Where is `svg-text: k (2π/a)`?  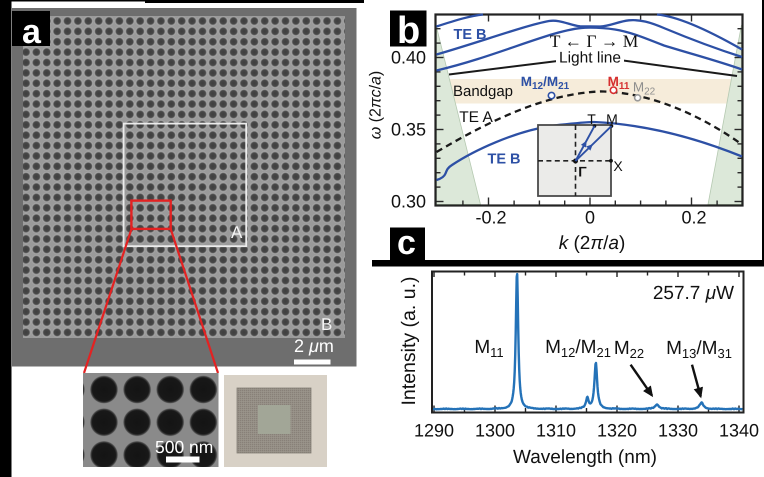 svg-text: k (2π/a) is located at coordinates (592, 243).